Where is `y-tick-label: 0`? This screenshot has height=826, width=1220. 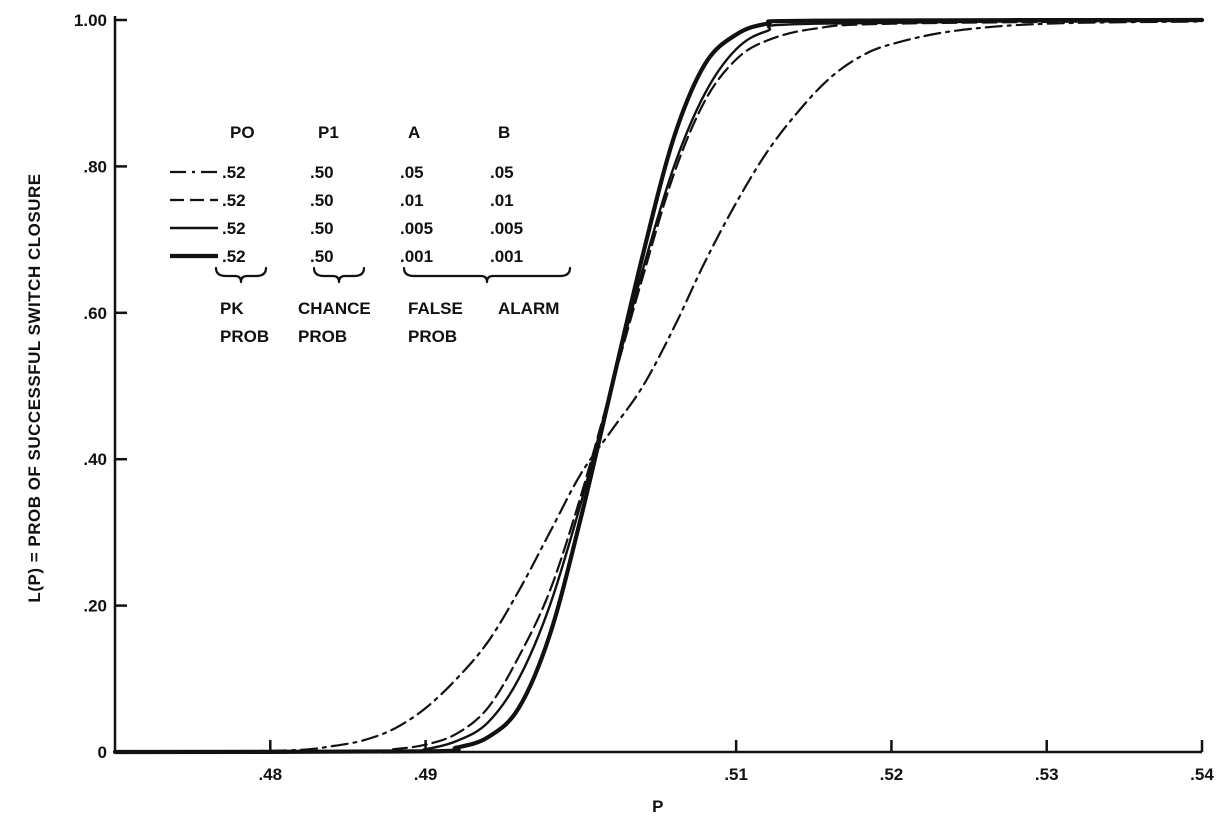
y-tick-label: 0 is located at coordinates (102, 752).